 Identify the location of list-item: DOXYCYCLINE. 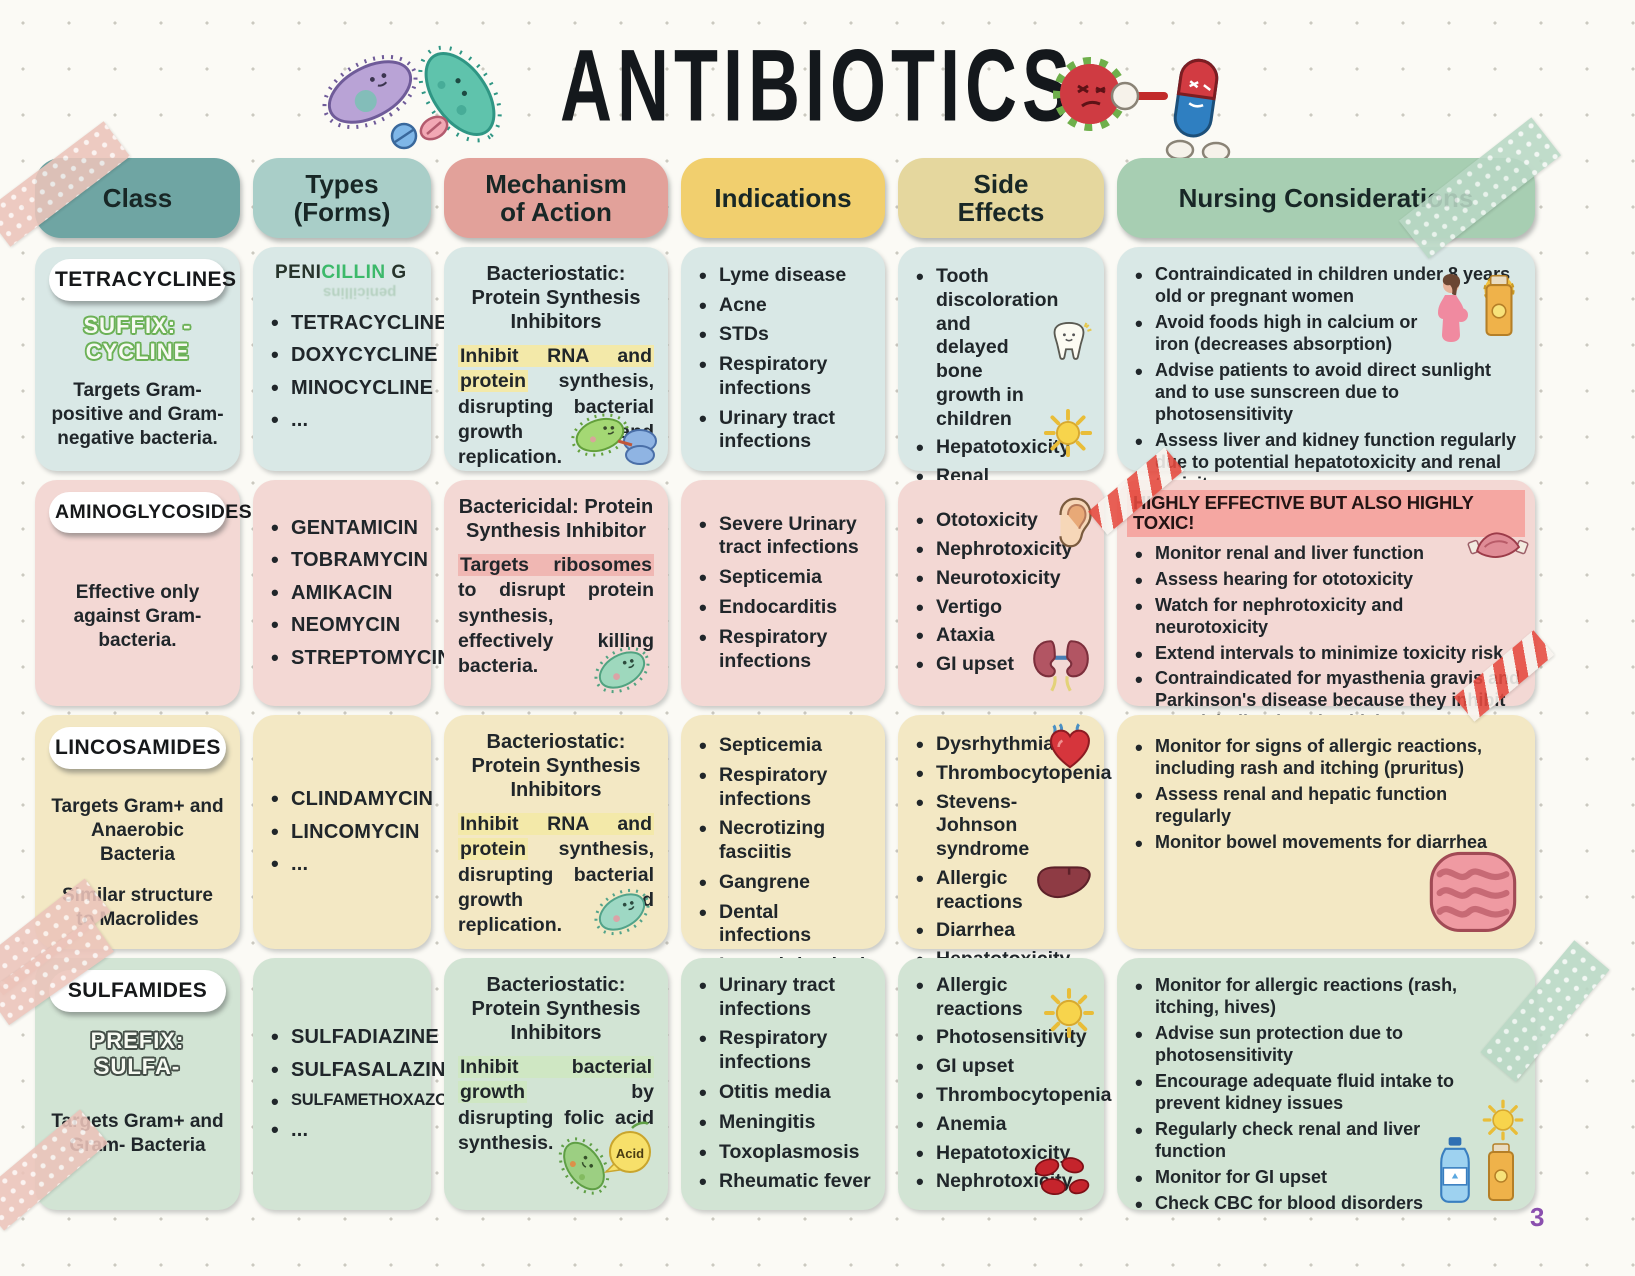
(352, 355).